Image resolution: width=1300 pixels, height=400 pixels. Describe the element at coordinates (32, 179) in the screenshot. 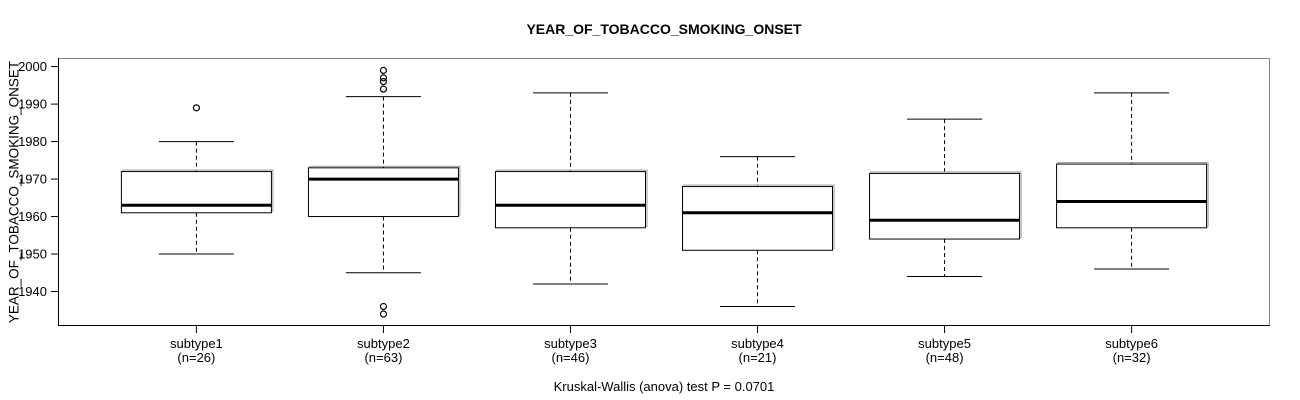

I see `y-tick-label: 1970` at that location.